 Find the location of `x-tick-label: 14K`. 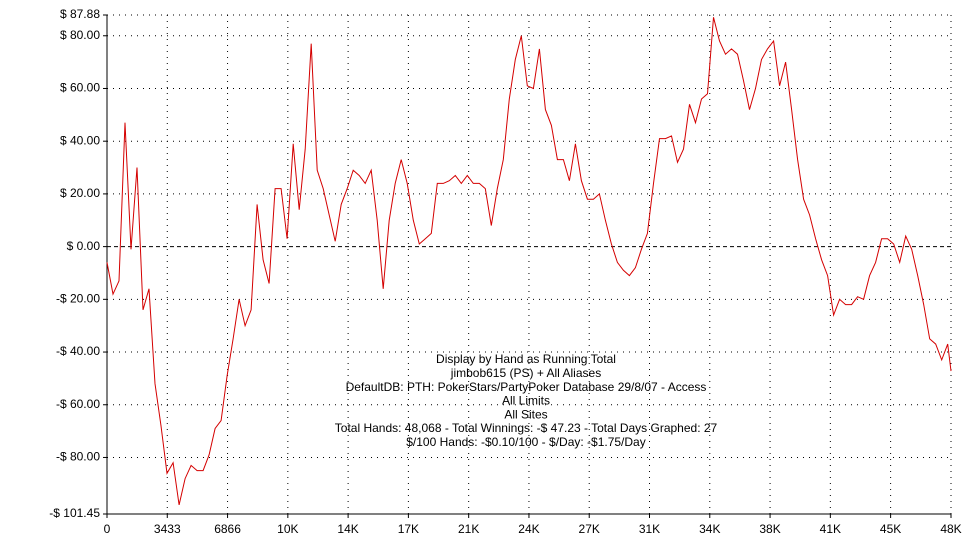

x-tick-label: 14K is located at coordinates (347, 529).